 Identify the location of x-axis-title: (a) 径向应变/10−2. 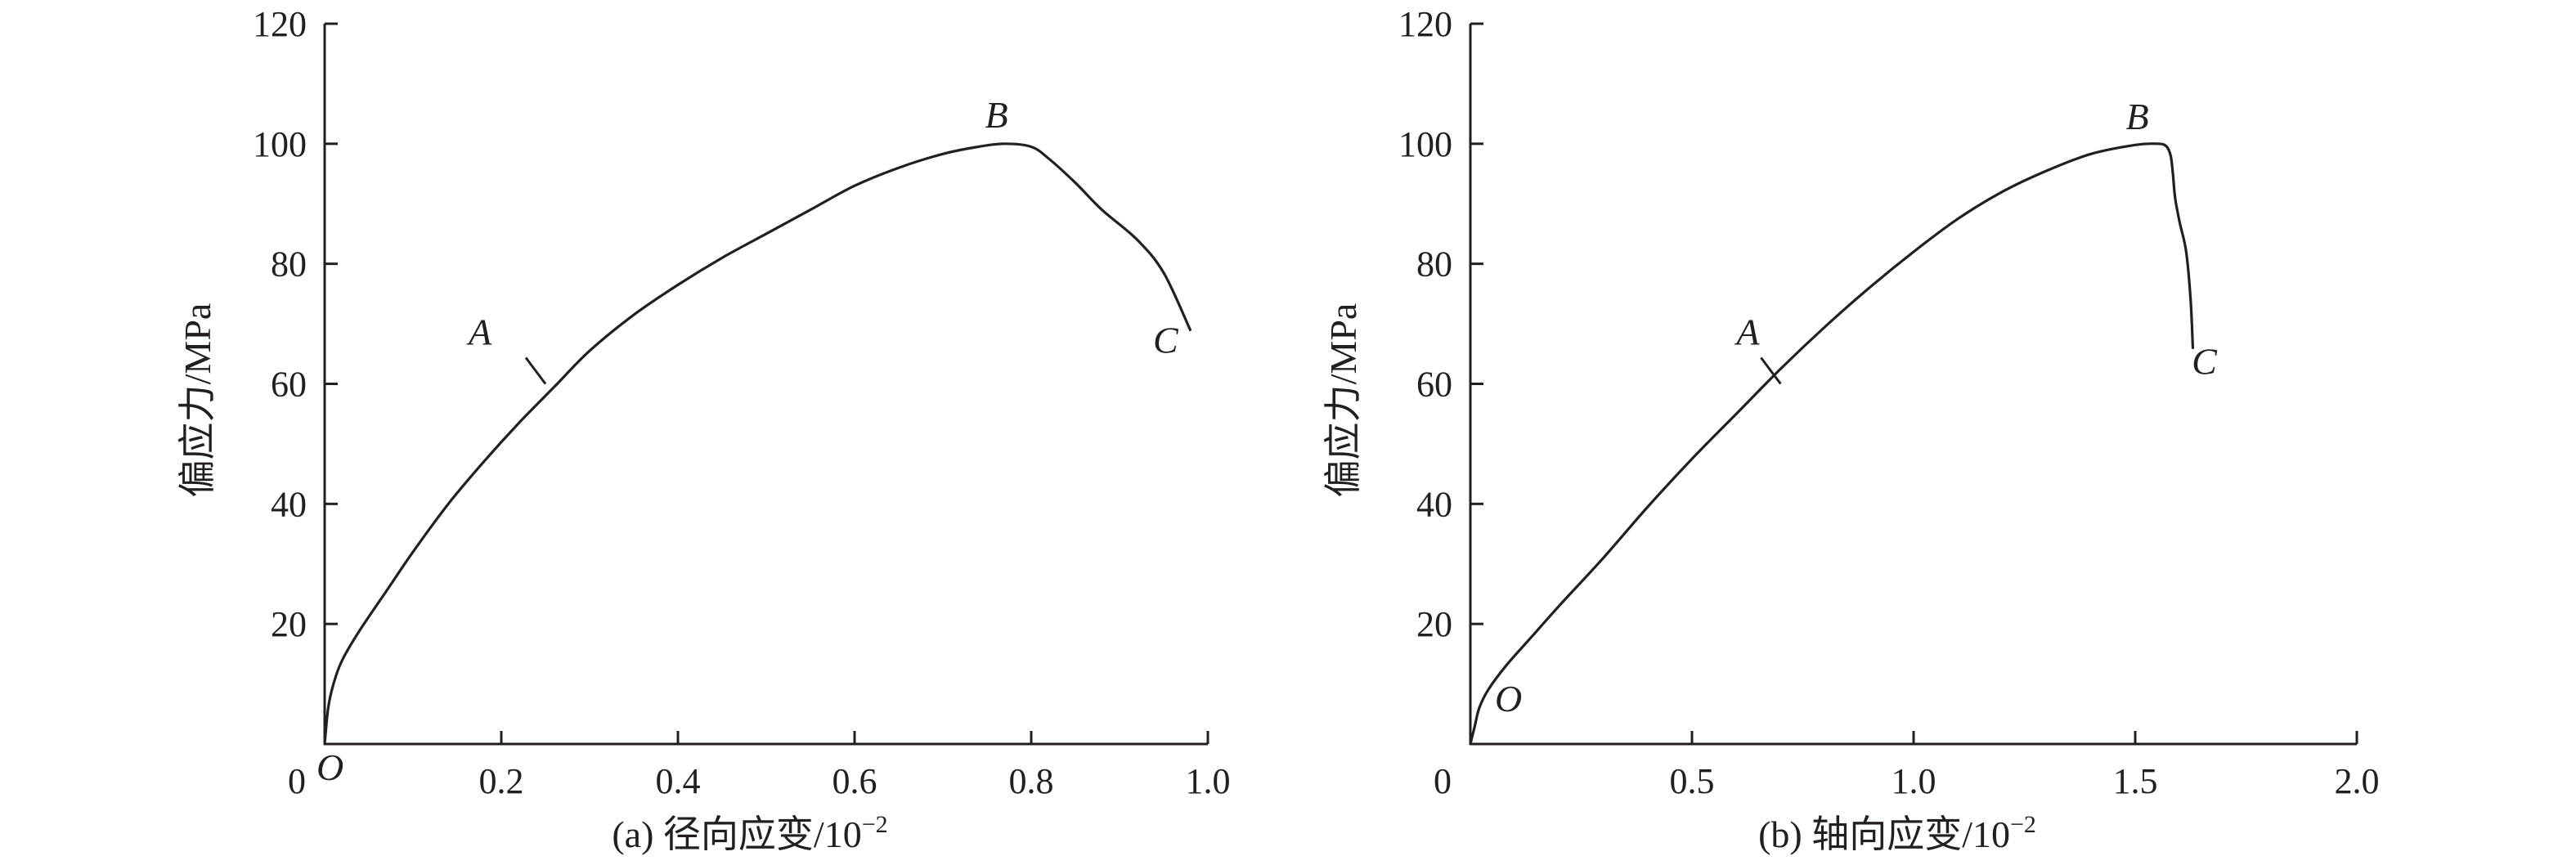
(749, 833).